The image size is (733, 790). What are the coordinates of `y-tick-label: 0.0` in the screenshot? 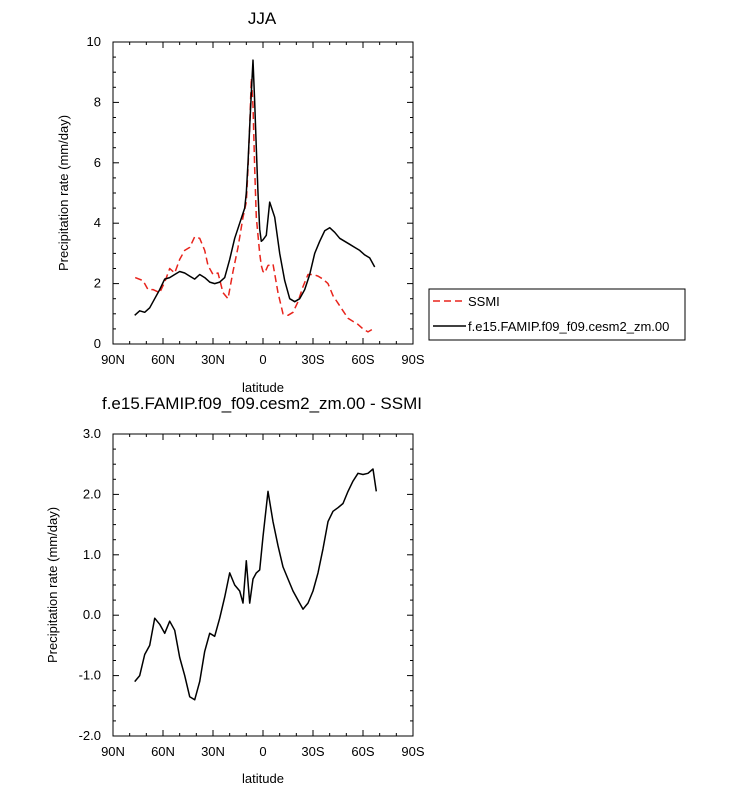 It's located at (92, 614).